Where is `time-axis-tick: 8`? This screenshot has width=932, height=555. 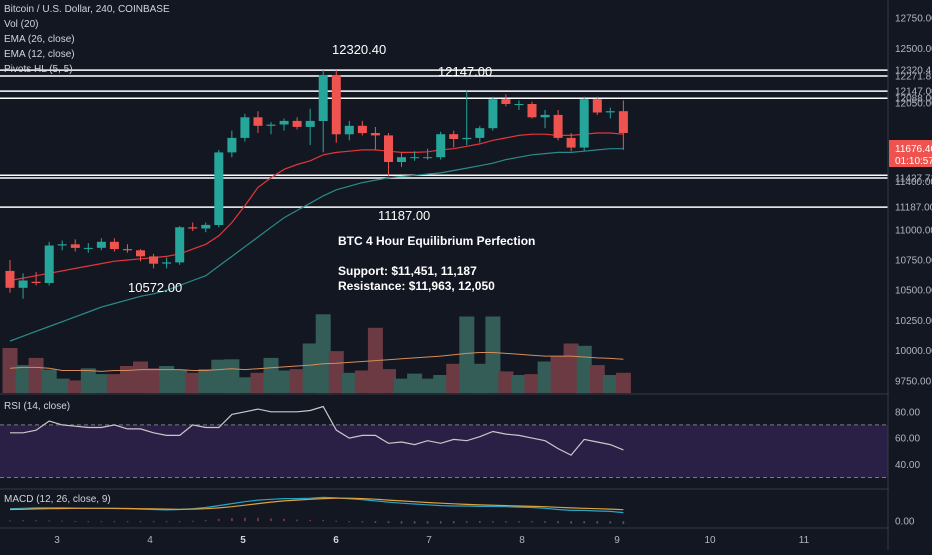 time-axis-tick: 8 is located at coordinates (522, 540).